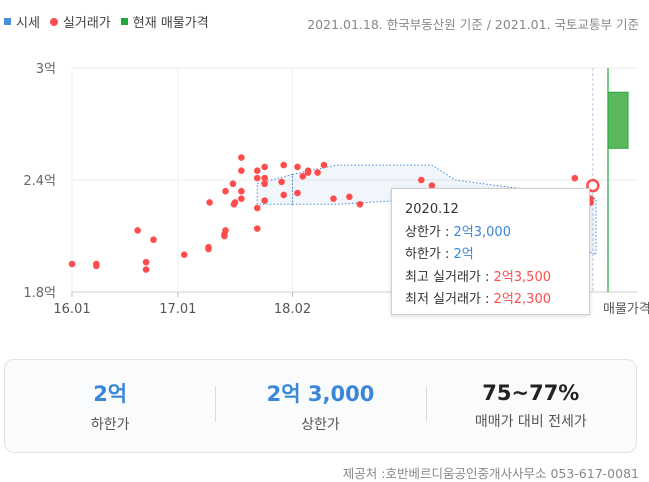 The image size is (649, 482). Describe the element at coordinates (320, 425) in the screenshot. I see `summary-upper-label: 상한가` at that location.